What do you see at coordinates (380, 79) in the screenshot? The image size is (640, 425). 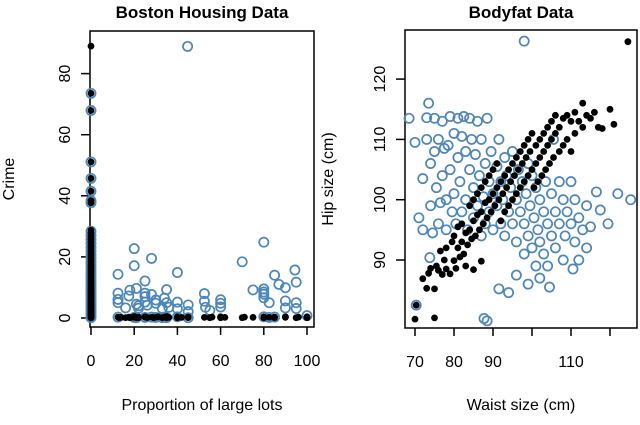 I see `y-tick-label: 120` at bounding box center [380, 79].